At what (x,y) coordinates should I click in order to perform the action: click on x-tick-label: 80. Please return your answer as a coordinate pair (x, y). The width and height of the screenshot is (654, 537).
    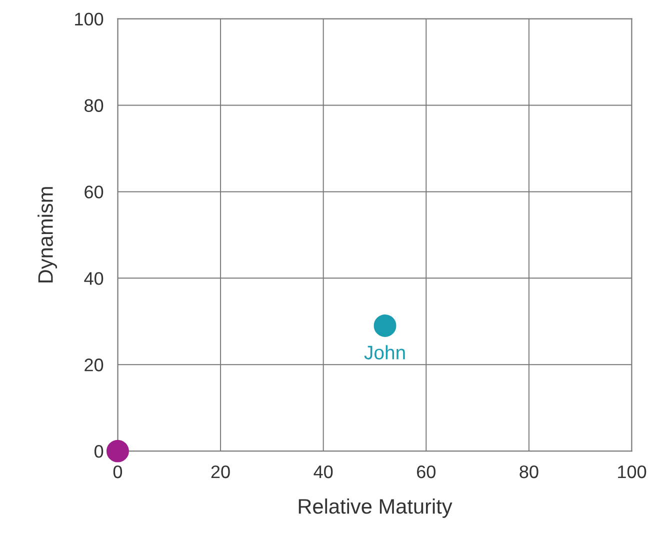
    Looking at the image, I should click on (529, 471).